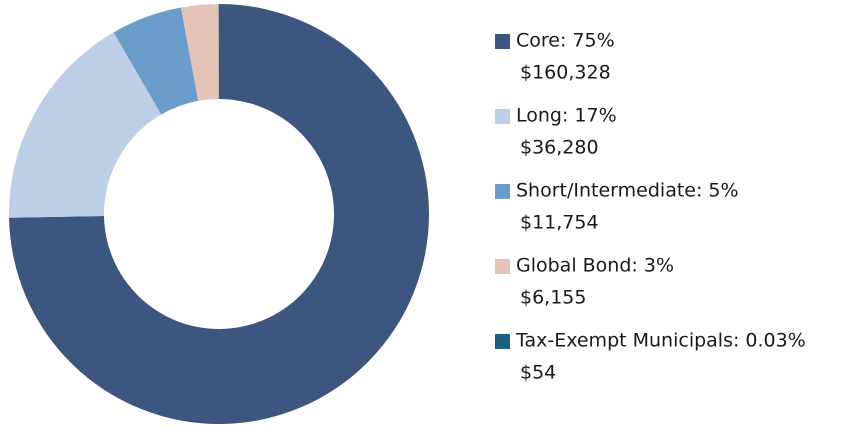  I want to click on legend-label: Tax-Exempt Municipals: 0.03%, so click(660, 341).